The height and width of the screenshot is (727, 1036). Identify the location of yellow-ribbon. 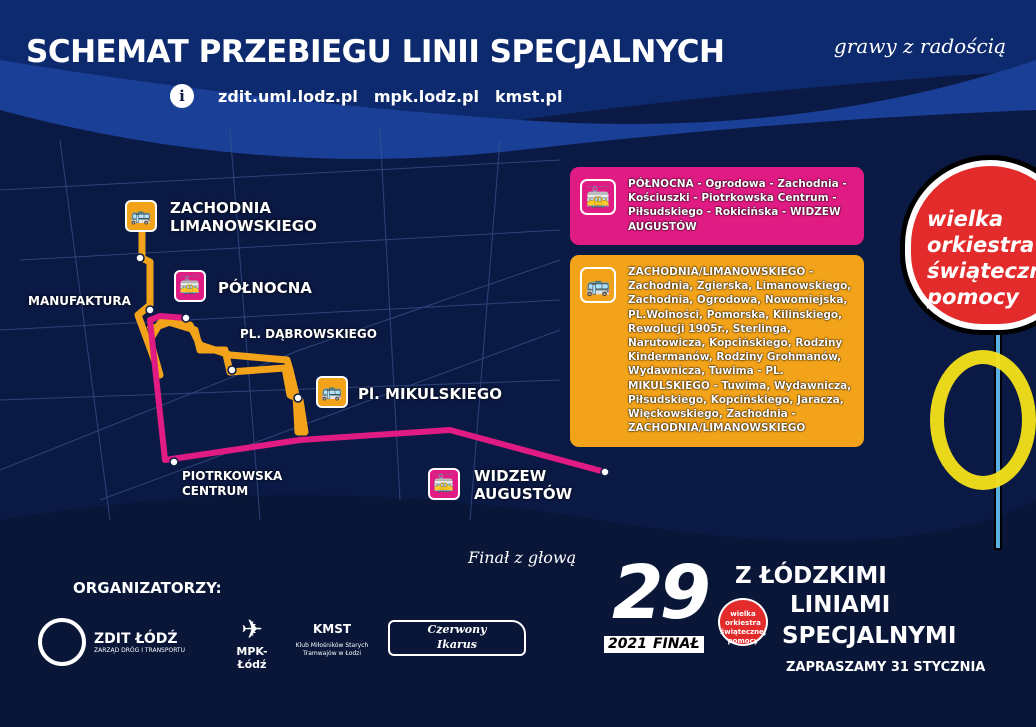
(983, 420).